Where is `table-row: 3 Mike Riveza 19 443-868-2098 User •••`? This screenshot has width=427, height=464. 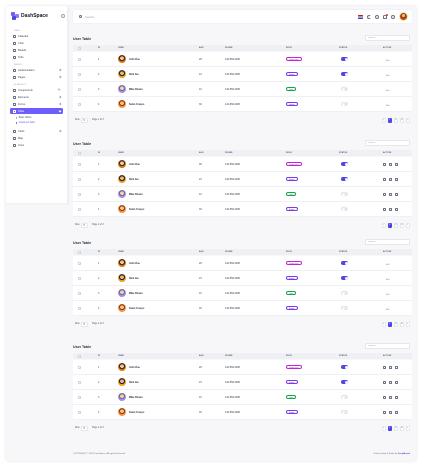
table-row: 3 Mike Riveza 19 443-868-2098 User ••• is located at coordinates (242, 293).